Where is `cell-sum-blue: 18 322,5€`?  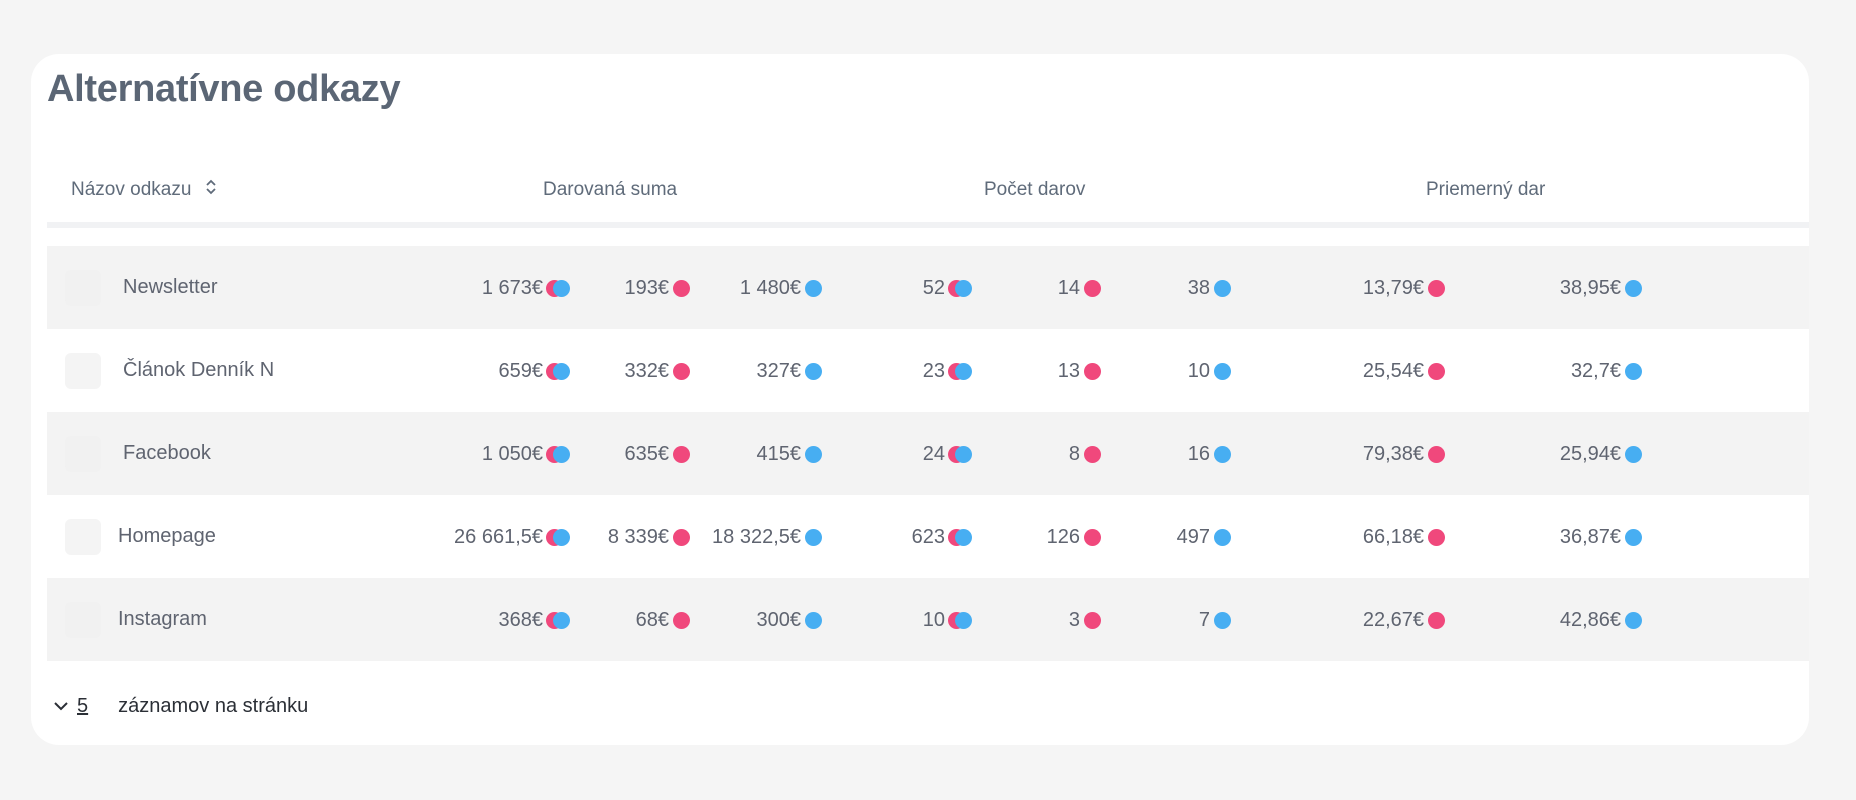
cell-sum-blue: 18 322,5€ is located at coordinates (767, 537).